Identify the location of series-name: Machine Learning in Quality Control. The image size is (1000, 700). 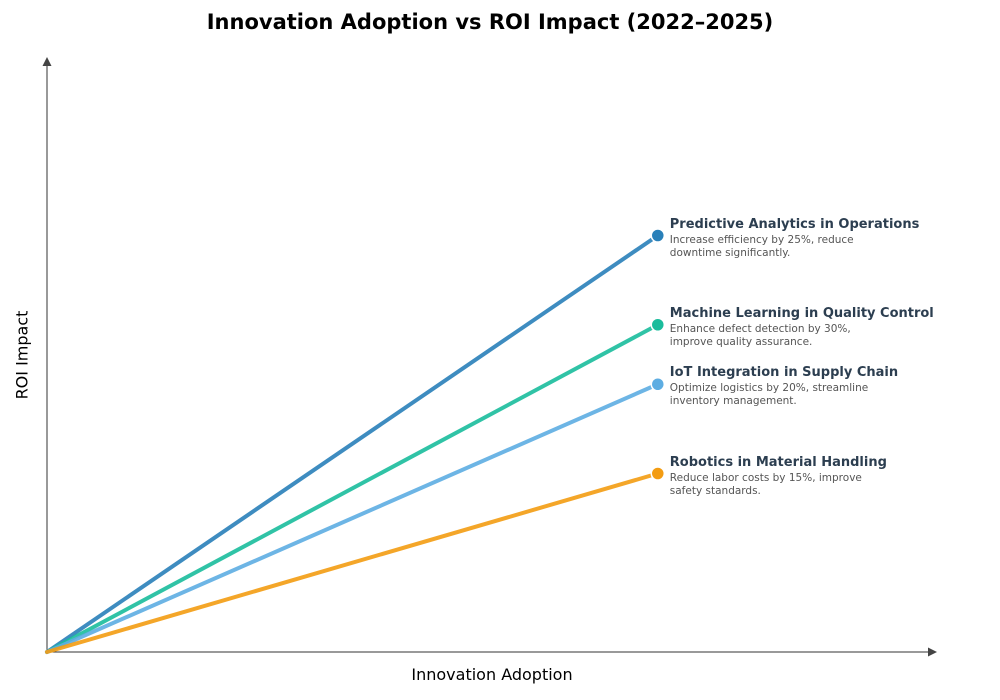
(801, 313).